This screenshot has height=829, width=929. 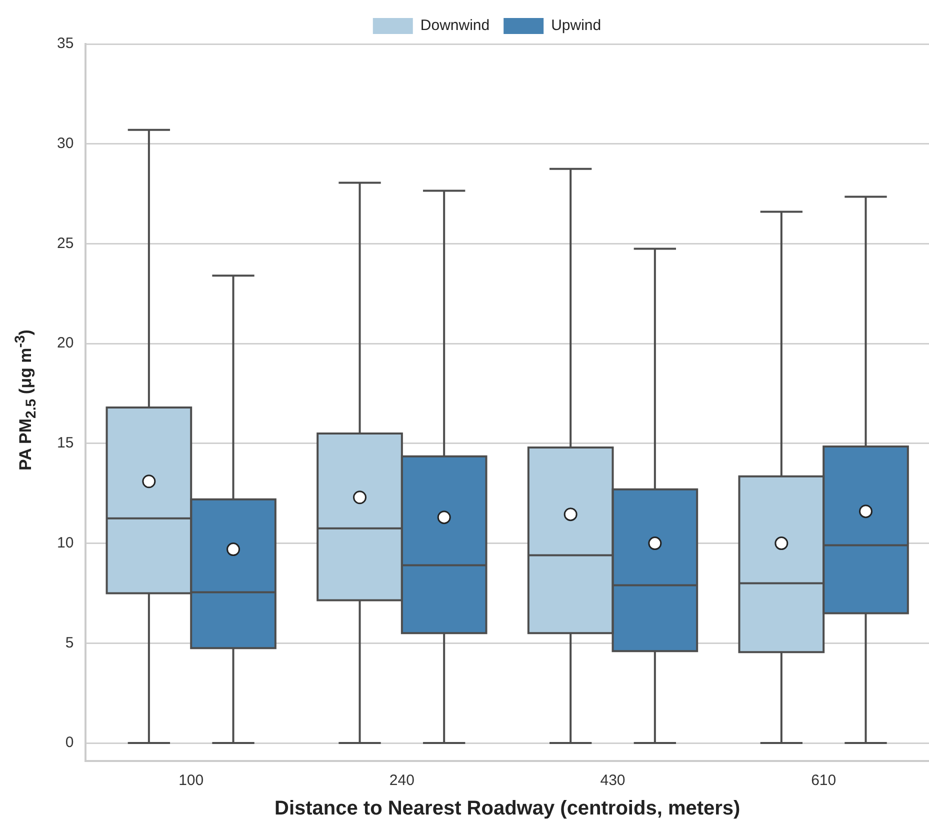 What do you see at coordinates (65, 143) in the screenshot?
I see `y-tick-label: 30` at bounding box center [65, 143].